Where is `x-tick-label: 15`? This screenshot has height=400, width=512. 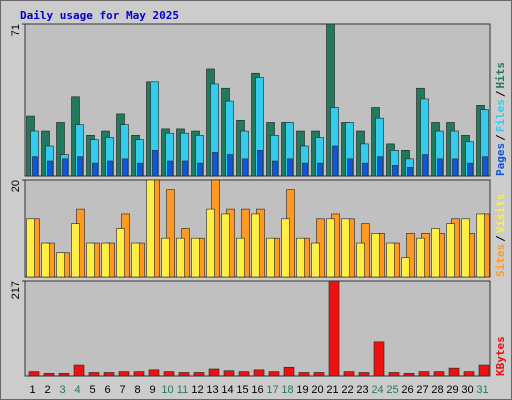 x-tick-label: 15 is located at coordinates (242, 390).